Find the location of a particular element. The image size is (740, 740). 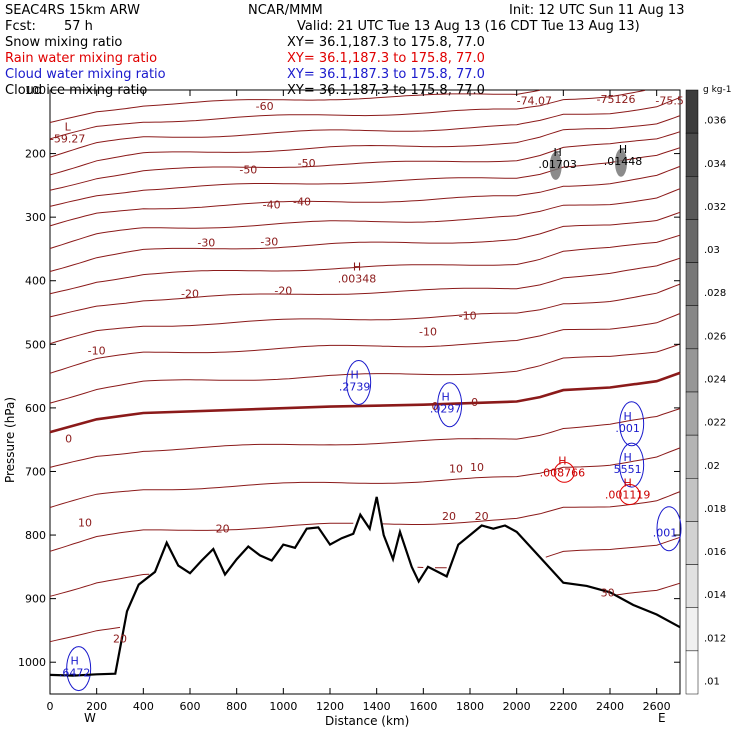

y-tick-label: 400 is located at coordinates (35, 281).